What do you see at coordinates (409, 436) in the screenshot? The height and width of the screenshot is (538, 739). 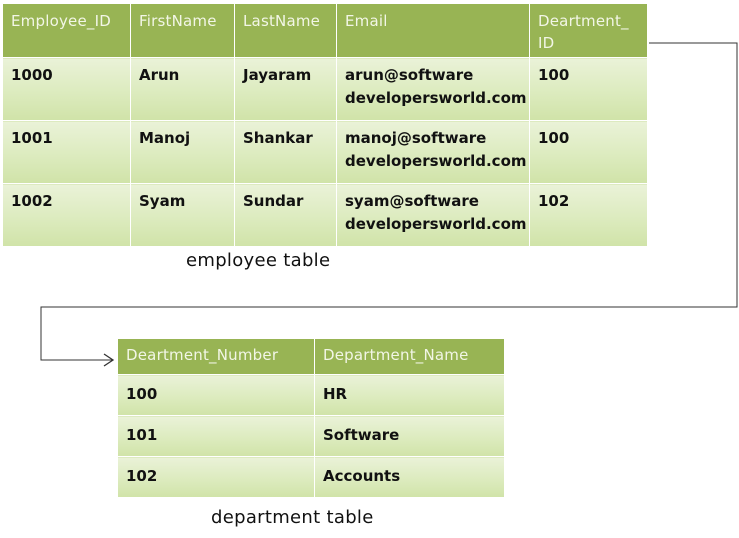 I see `cell-department-name: Software` at bounding box center [409, 436].